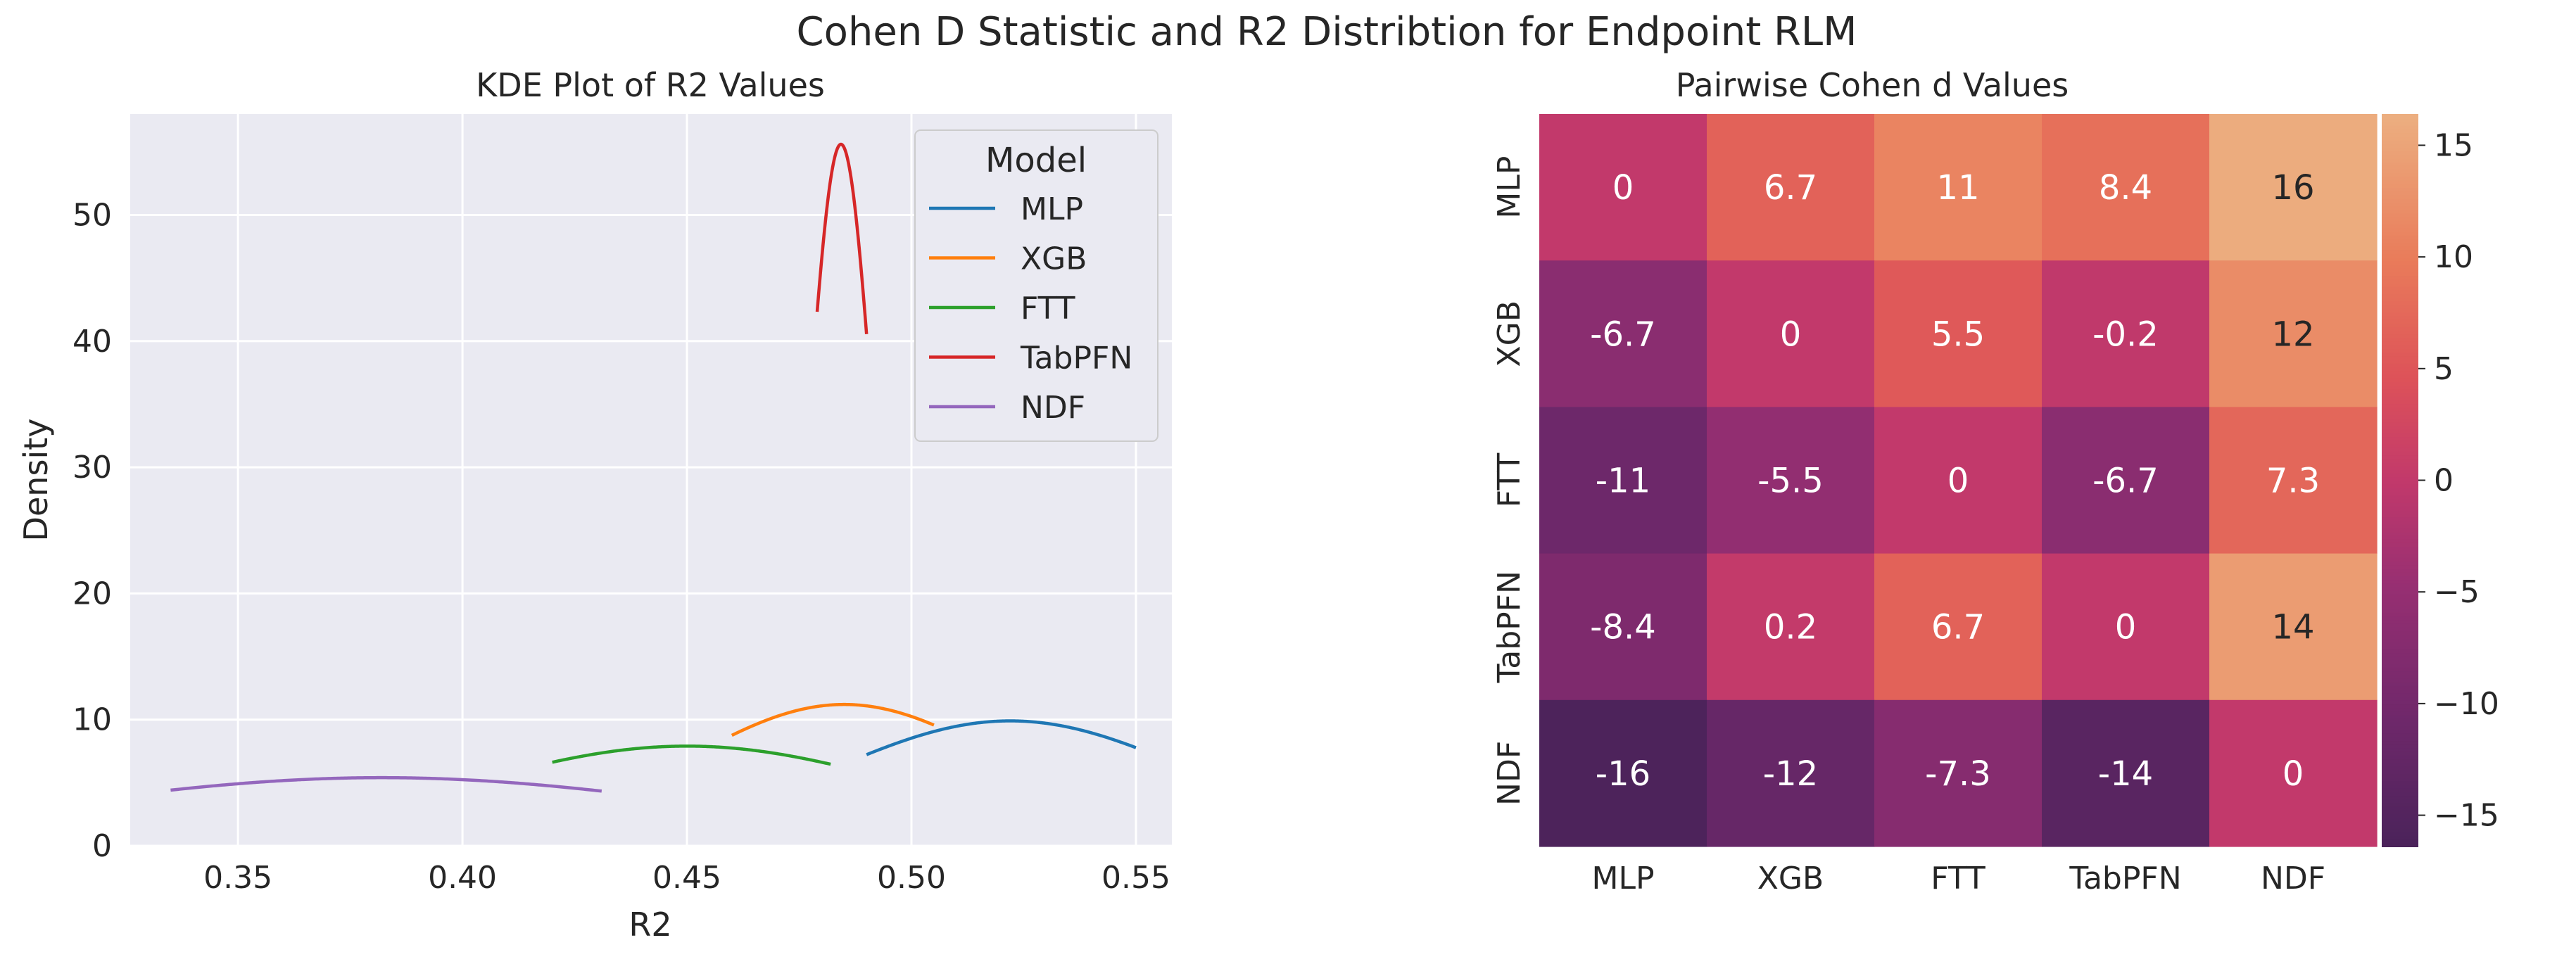  What do you see at coordinates (1958, 774) in the screenshot?
I see `heatmap-cell-label: -7.3` at bounding box center [1958, 774].